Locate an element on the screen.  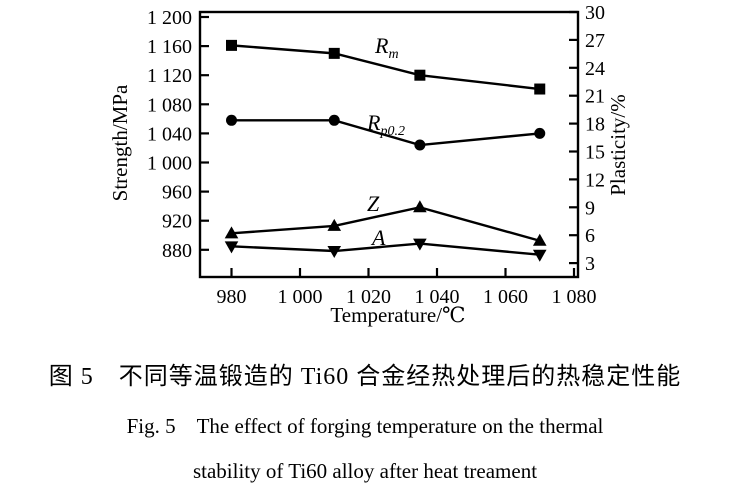
right-axis-tick-label: 6 is located at coordinates (590, 236).